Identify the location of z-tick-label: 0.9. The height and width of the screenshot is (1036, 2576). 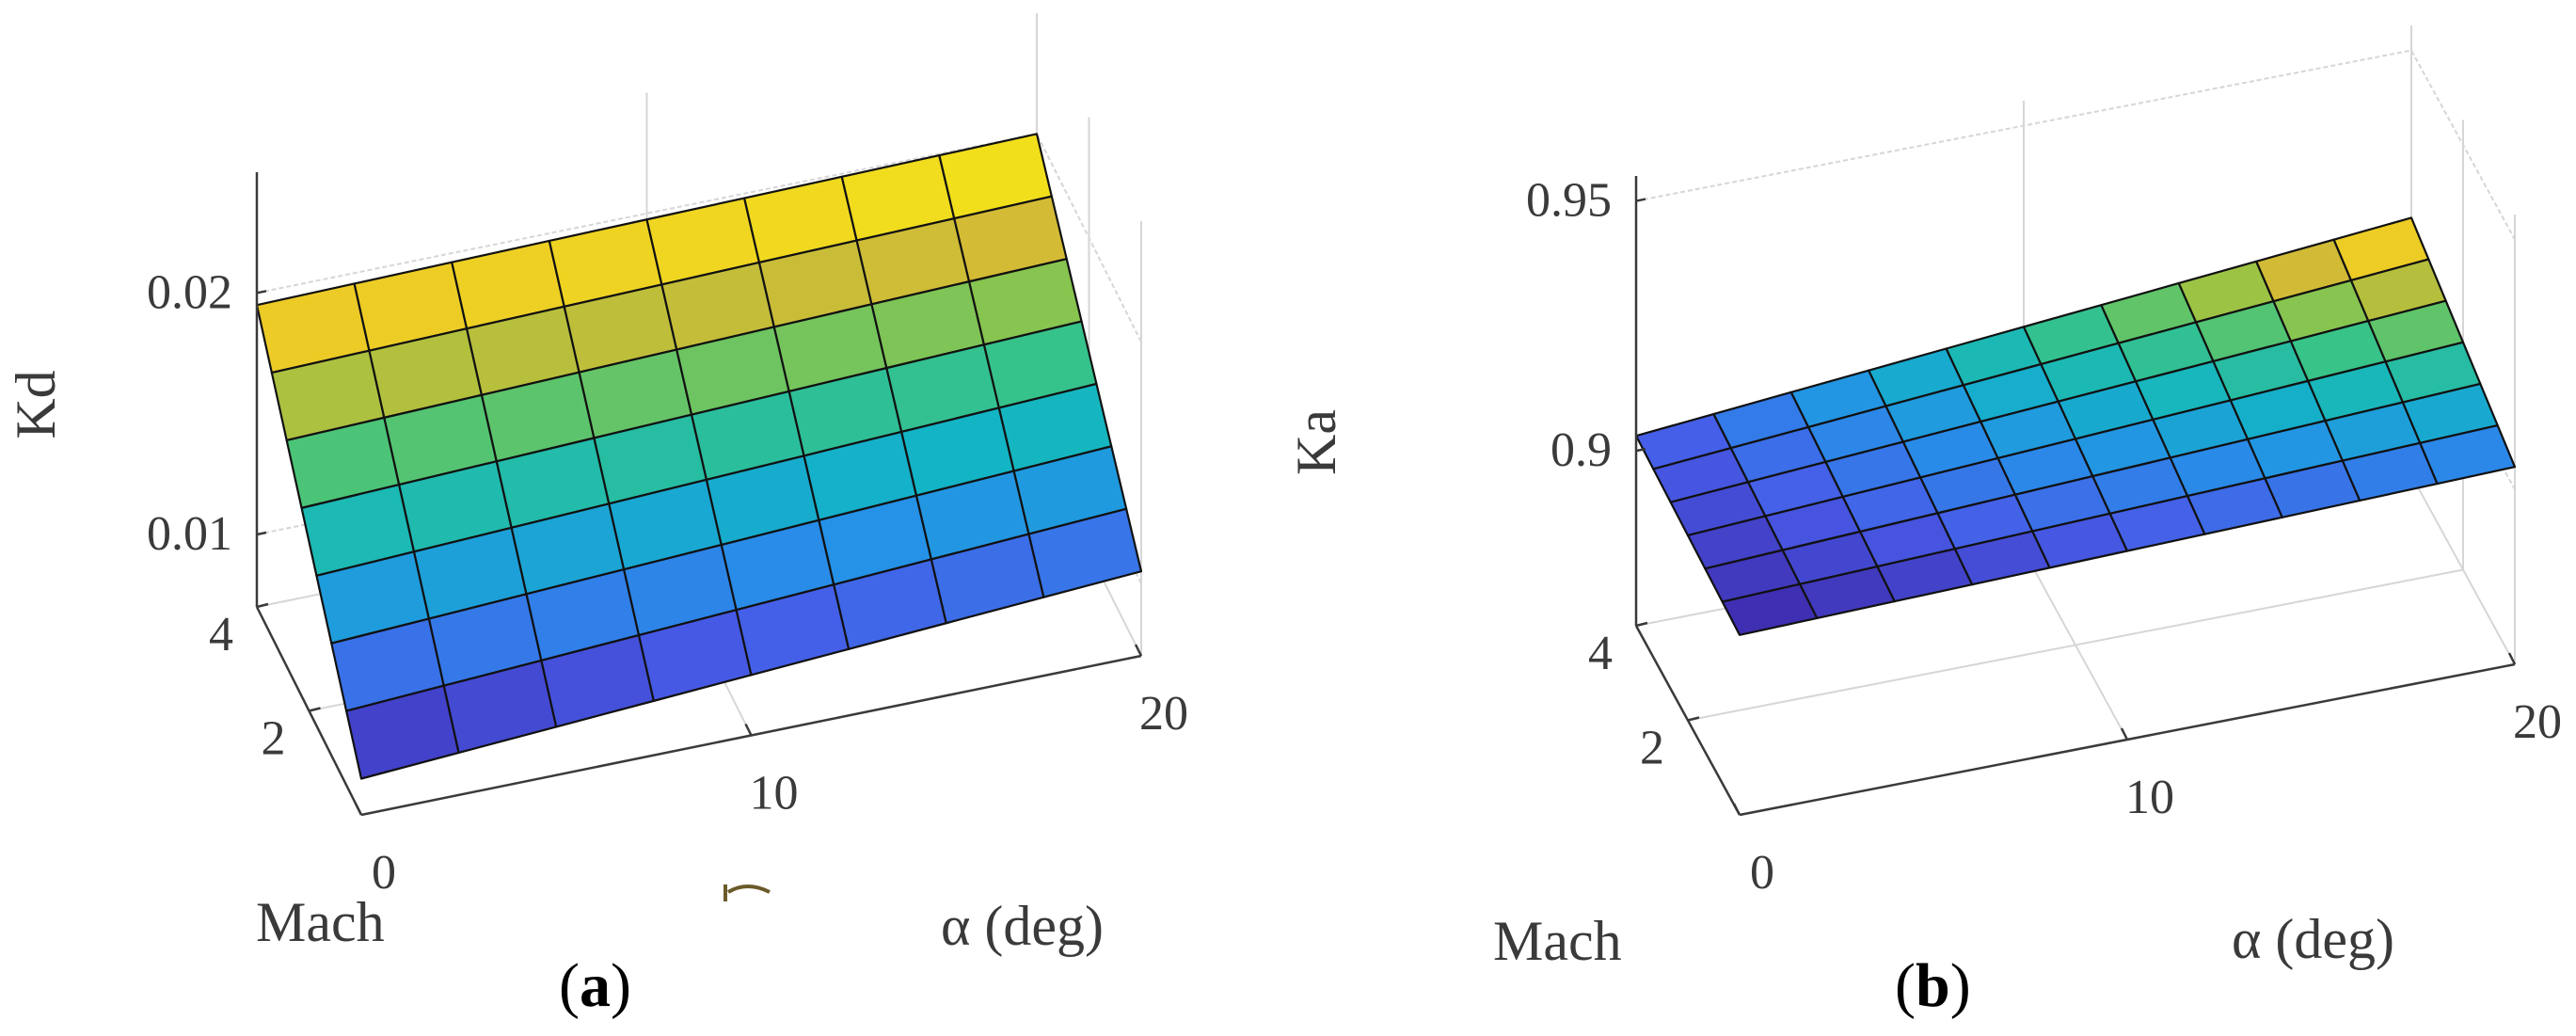
(1581, 450).